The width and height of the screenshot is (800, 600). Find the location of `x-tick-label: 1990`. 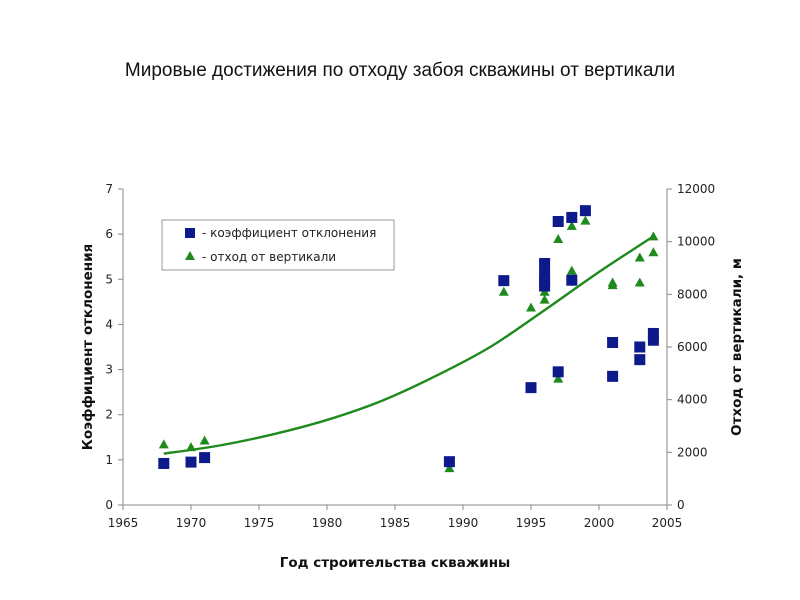

x-tick-label: 1990 is located at coordinates (463, 523).